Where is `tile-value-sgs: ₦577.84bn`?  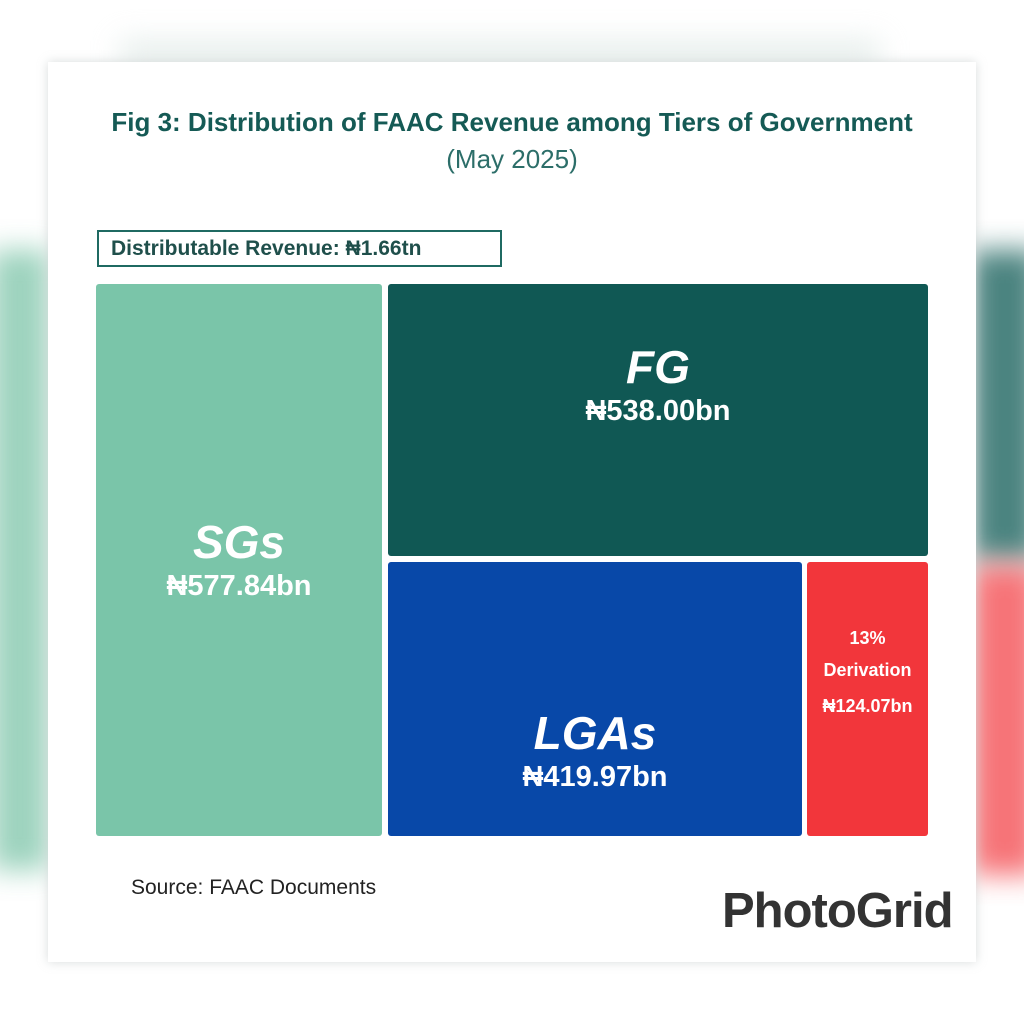 tile-value-sgs: ₦577.84bn is located at coordinates (239, 586).